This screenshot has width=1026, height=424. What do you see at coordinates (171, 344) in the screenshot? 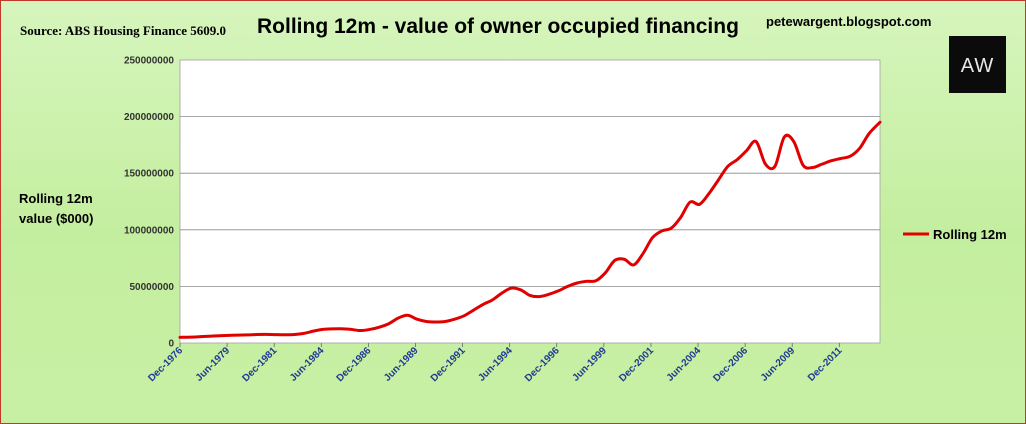
I see `y-tick-label: 0` at bounding box center [171, 344].